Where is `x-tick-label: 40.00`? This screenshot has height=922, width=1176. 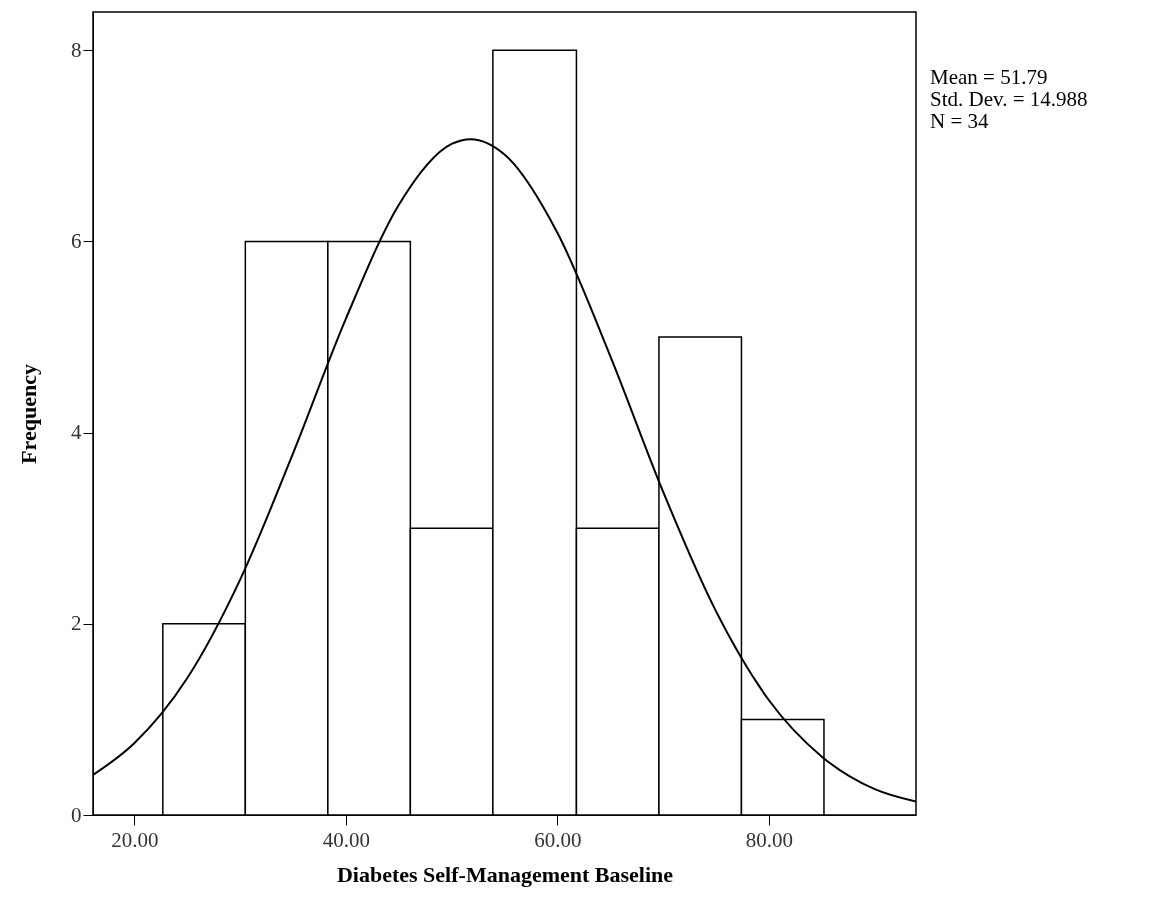 x-tick-label: 40.00 is located at coordinates (346, 839).